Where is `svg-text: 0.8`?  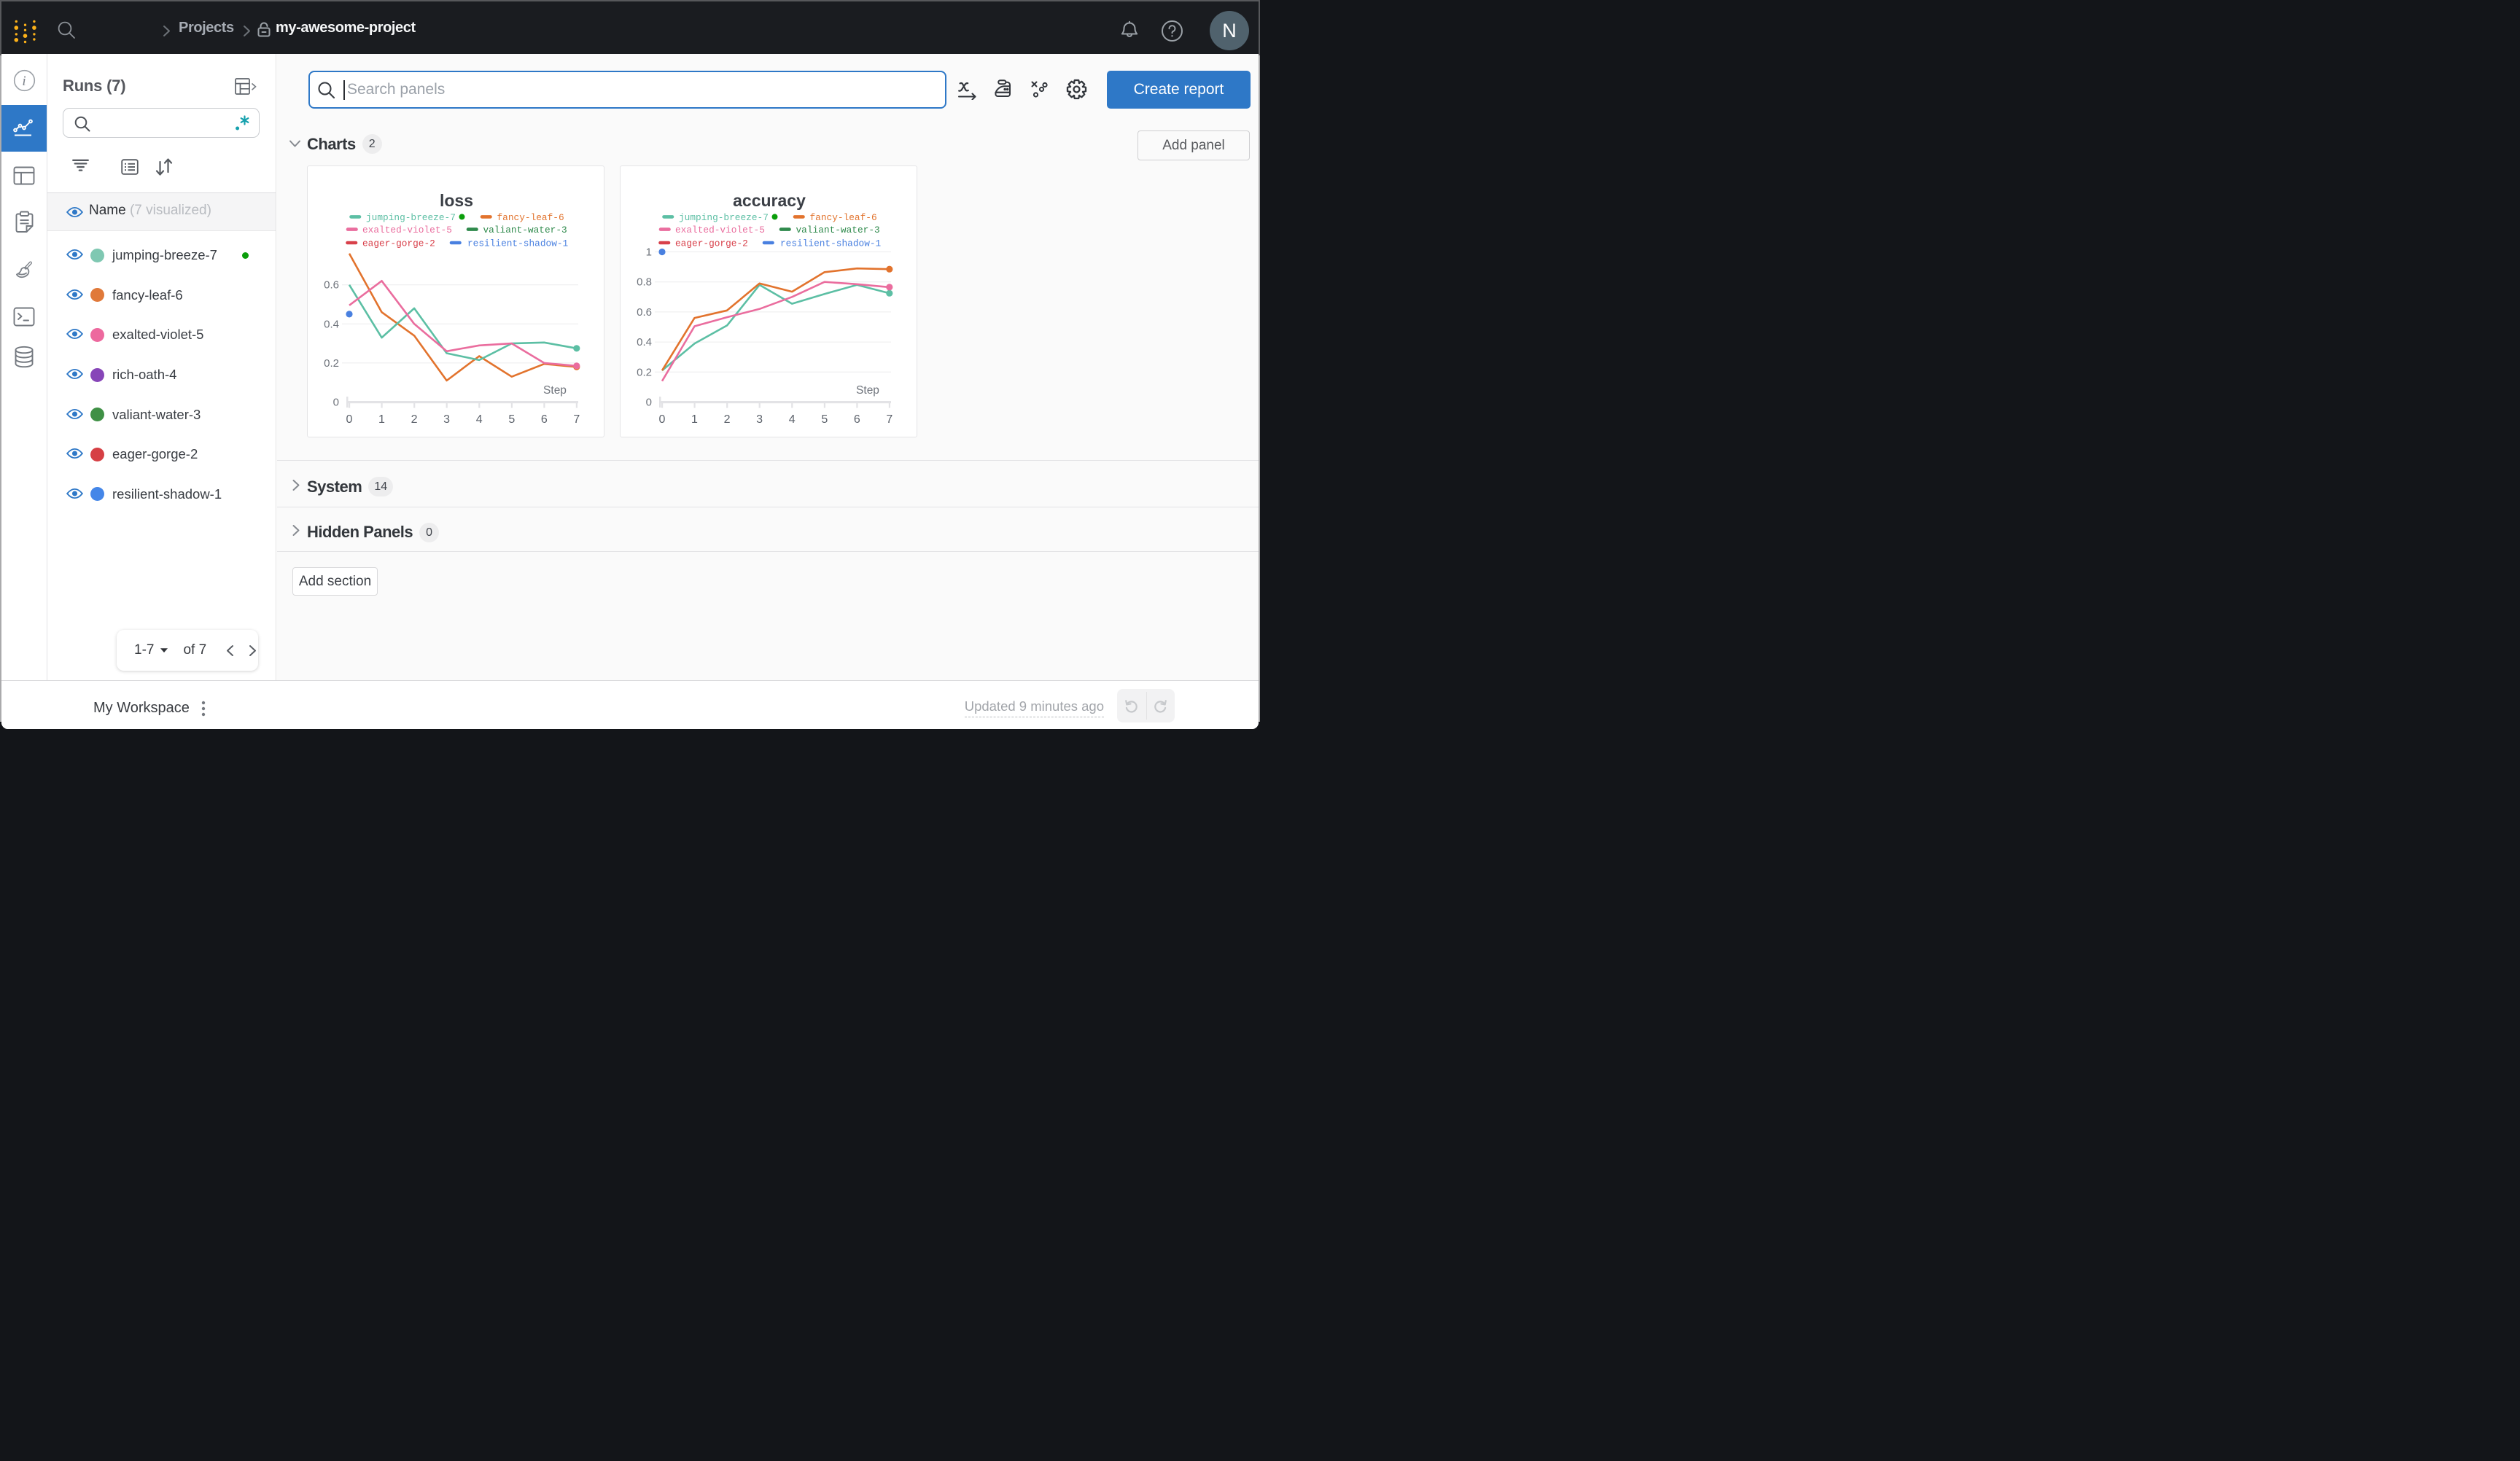 svg-text: 0.8 is located at coordinates (644, 282).